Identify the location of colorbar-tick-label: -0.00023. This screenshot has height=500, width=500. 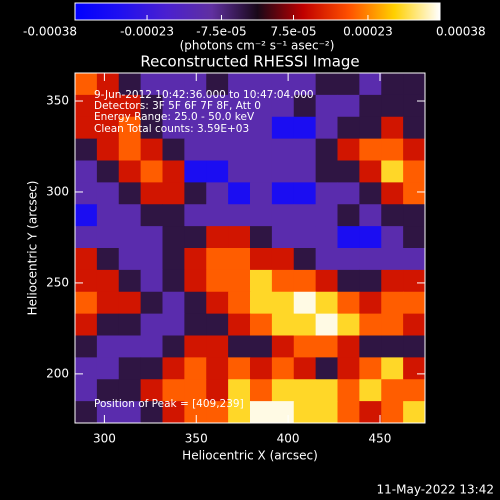
(147, 32).